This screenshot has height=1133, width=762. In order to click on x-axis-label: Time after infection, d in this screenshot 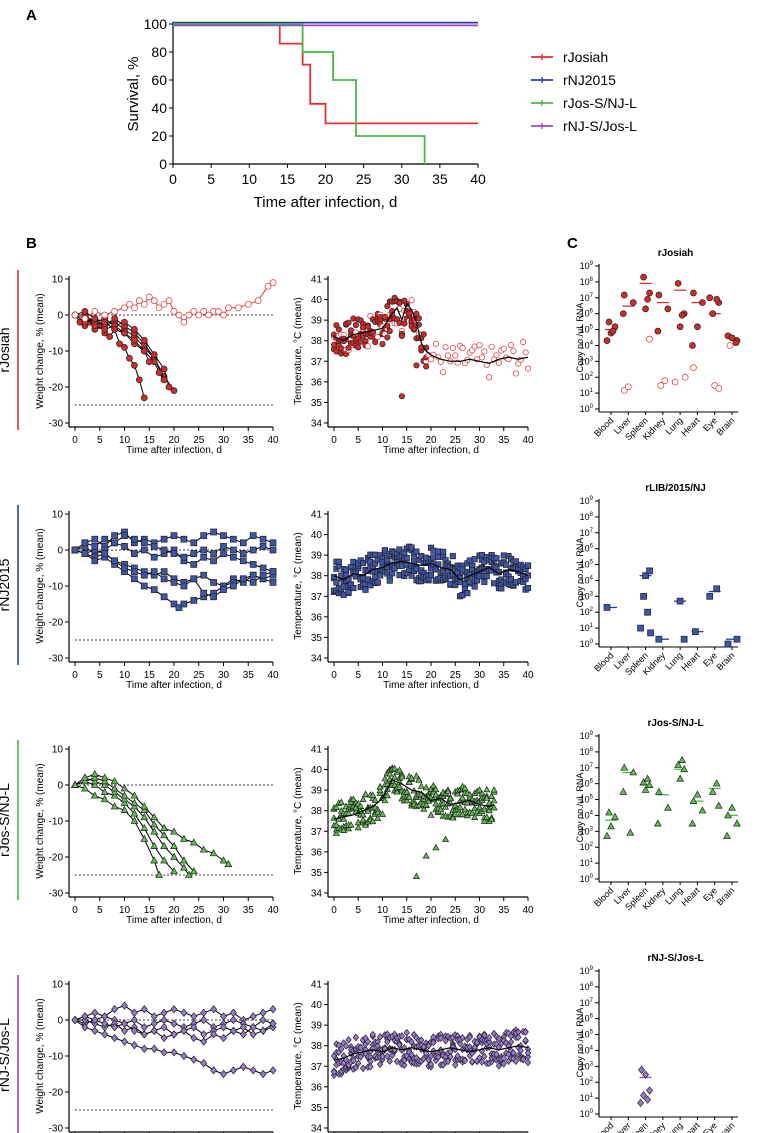, I will do `click(431, 920)`.